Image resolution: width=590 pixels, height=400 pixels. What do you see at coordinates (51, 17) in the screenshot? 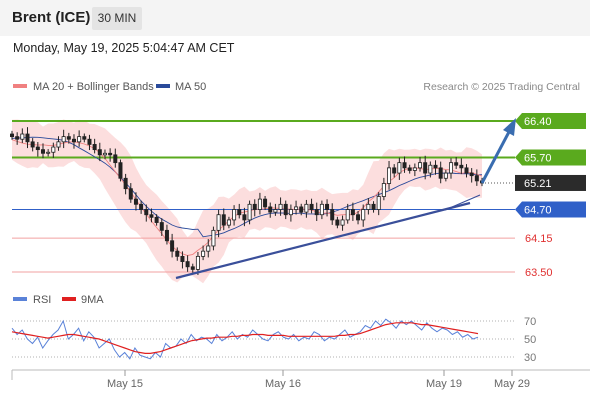
I see `instrument-title: Brent (ICE)` at bounding box center [51, 17].